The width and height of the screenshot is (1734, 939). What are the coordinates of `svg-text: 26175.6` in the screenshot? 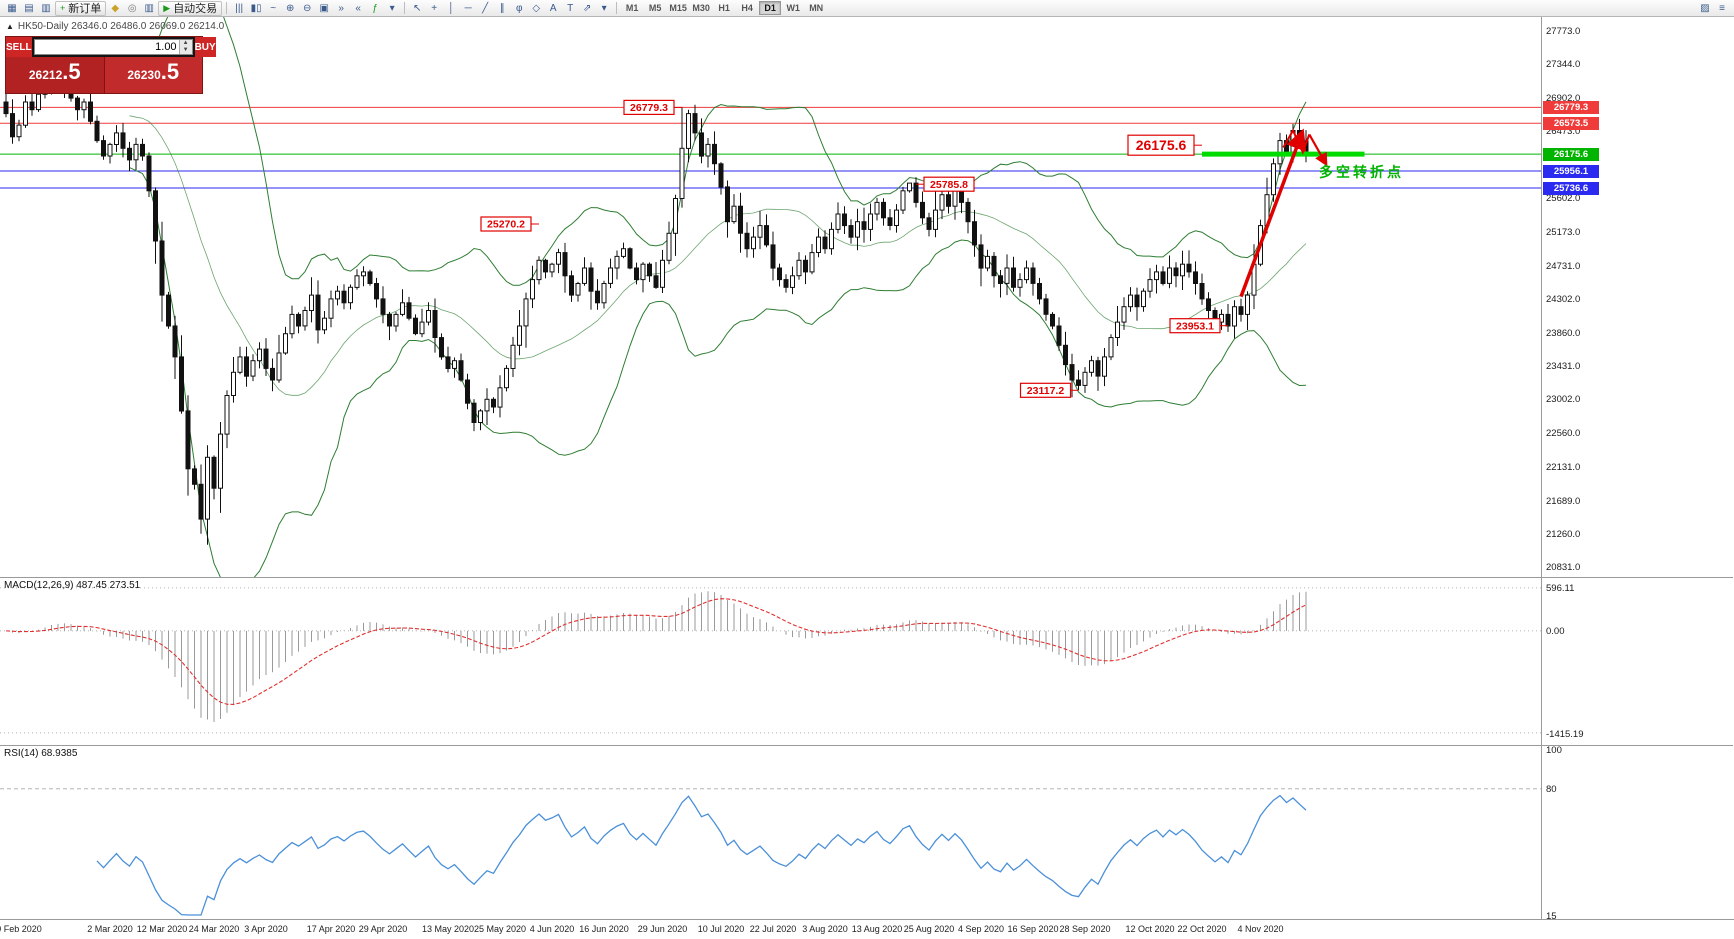 It's located at (1161, 145).